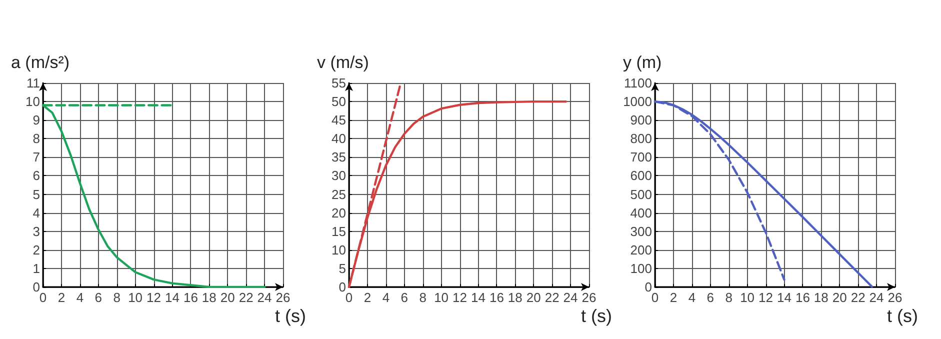 This screenshot has width=941, height=339. I want to click on y-tick-label: 800, so click(641, 138).